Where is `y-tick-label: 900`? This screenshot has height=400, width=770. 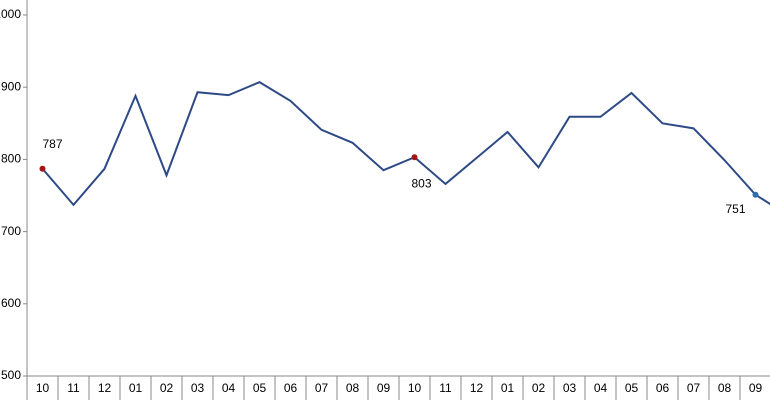
y-tick-label: 900 is located at coordinates (11, 86).